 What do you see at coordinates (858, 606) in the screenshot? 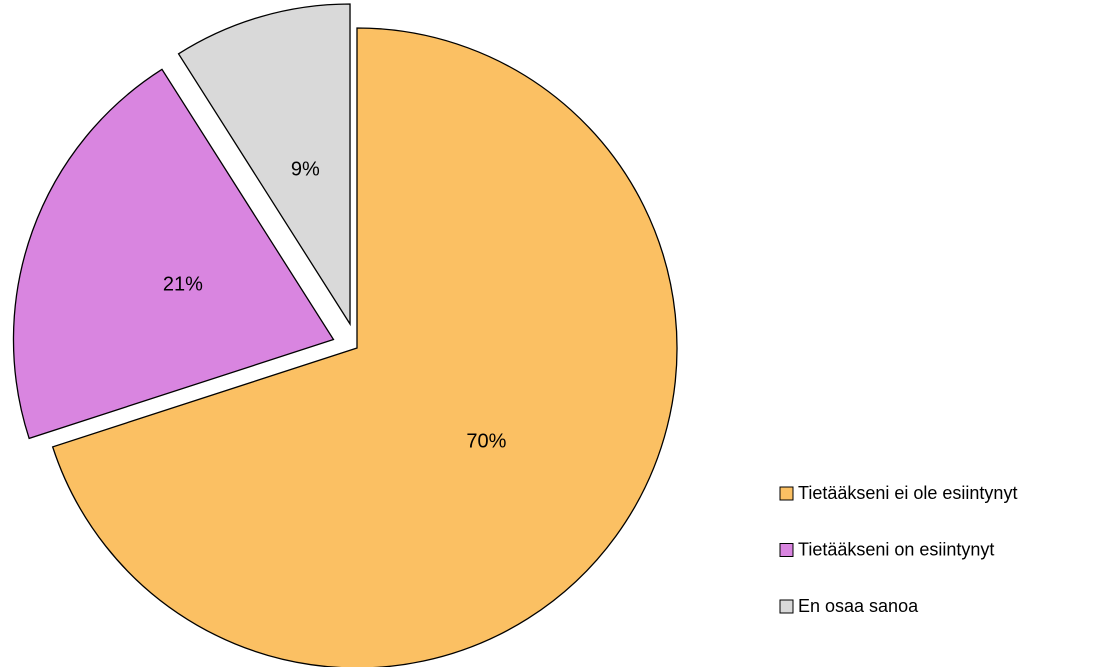
I see `legend-label: En osaa sanoa` at bounding box center [858, 606].